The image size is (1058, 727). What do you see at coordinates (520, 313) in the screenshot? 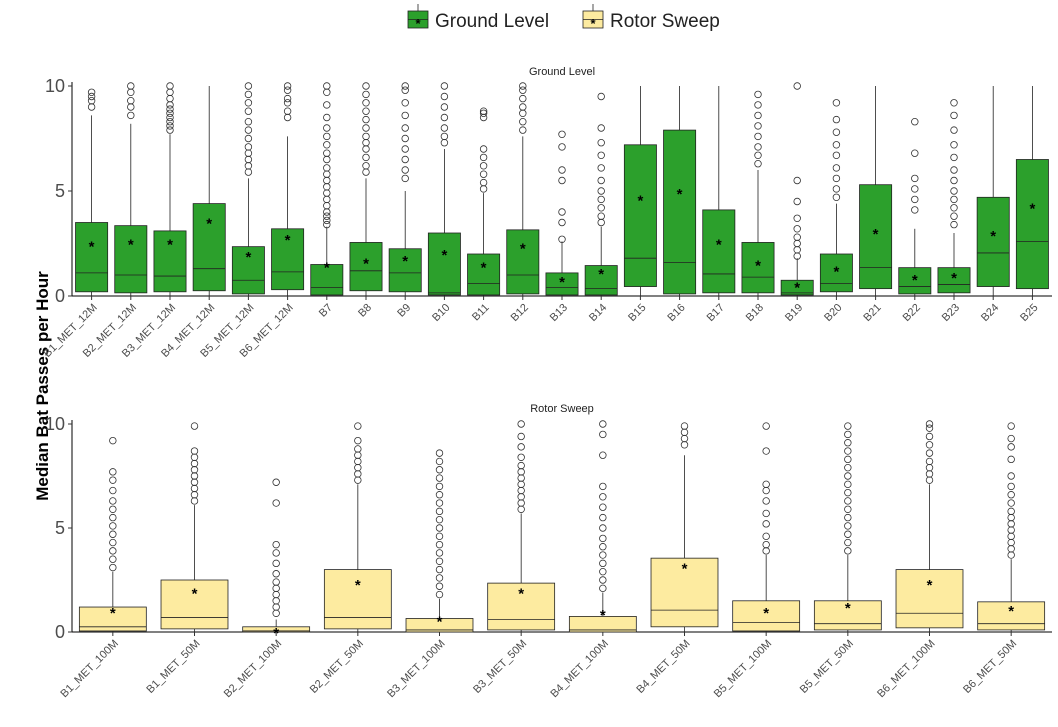
I see `x-tick-label: B12` at bounding box center [520, 313].